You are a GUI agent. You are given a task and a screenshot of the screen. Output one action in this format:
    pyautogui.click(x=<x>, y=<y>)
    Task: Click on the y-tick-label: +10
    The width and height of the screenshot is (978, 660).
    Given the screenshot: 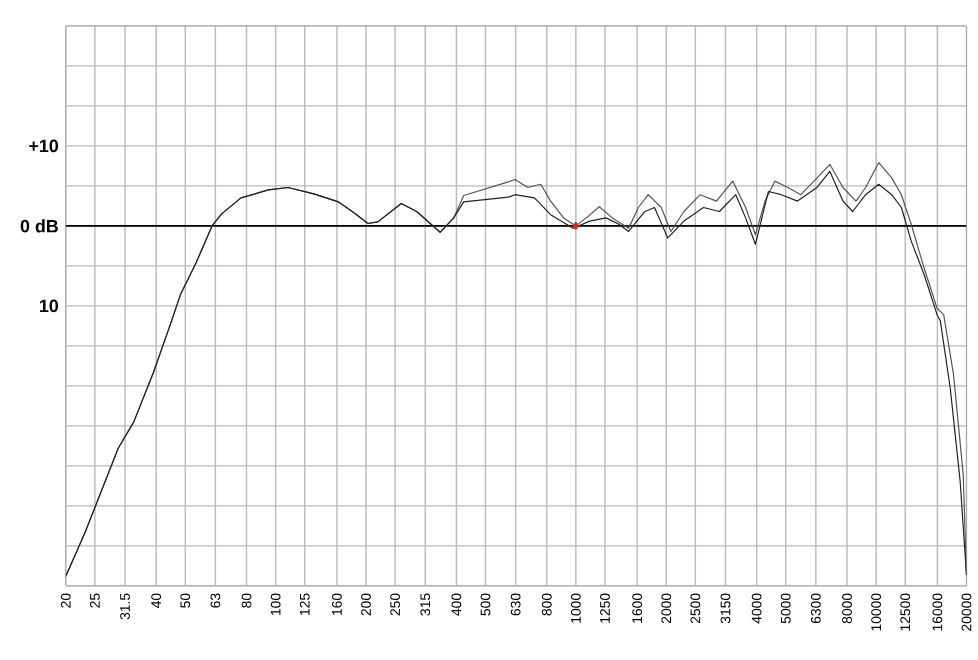 What is the action you would take?
    pyautogui.click(x=44, y=146)
    